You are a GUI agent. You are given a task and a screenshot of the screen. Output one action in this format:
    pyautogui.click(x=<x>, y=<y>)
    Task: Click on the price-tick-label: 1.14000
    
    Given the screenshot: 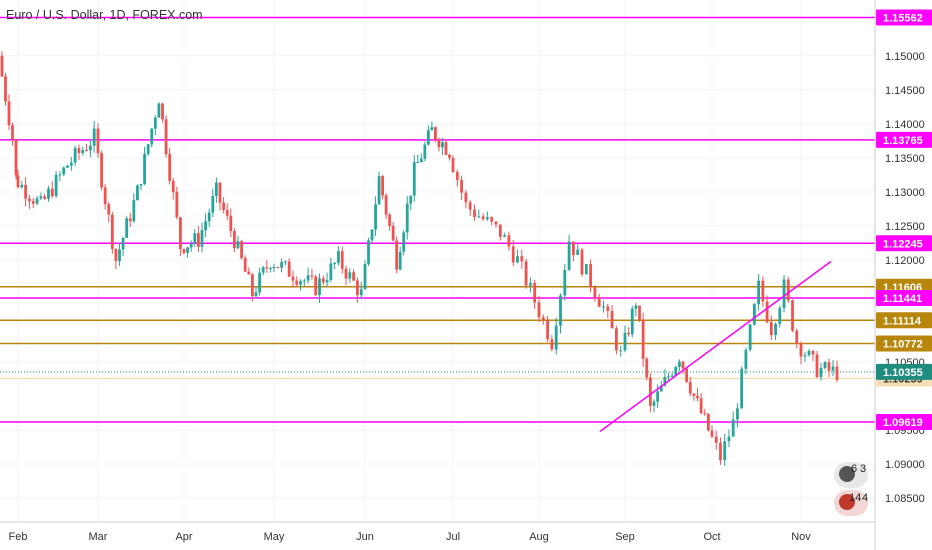 What is the action you would take?
    pyautogui.click(x=905, y=125)
    